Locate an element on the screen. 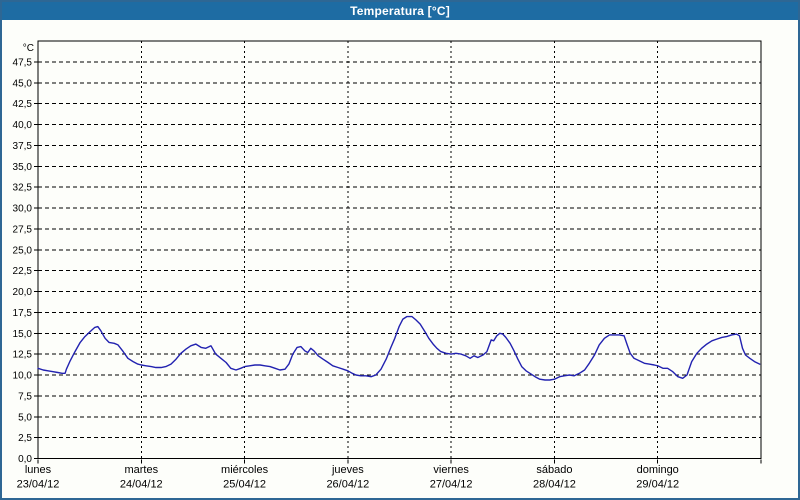 This screenshot has width=800, height=500. y-tick-label: 7,5 is located at coordinates (25, 396).